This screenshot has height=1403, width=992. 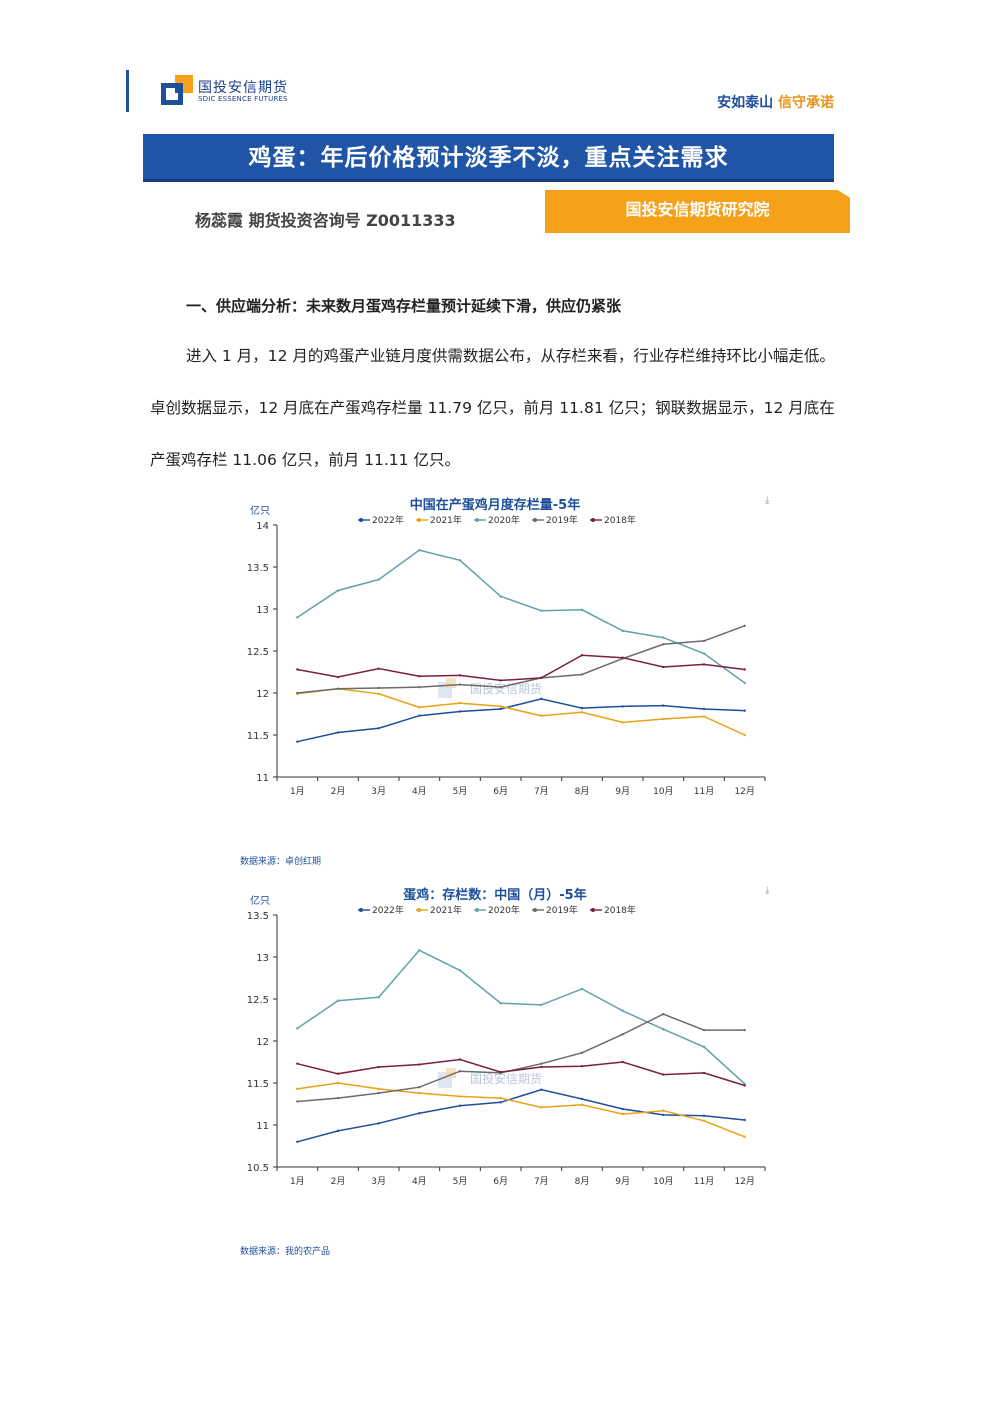 What do you see at coordinates (325, 220) in the screenshot?
I see `author-line: 杨蕊霞 期货投资咨询号 Z0011333` at bounding box center [325, 220].